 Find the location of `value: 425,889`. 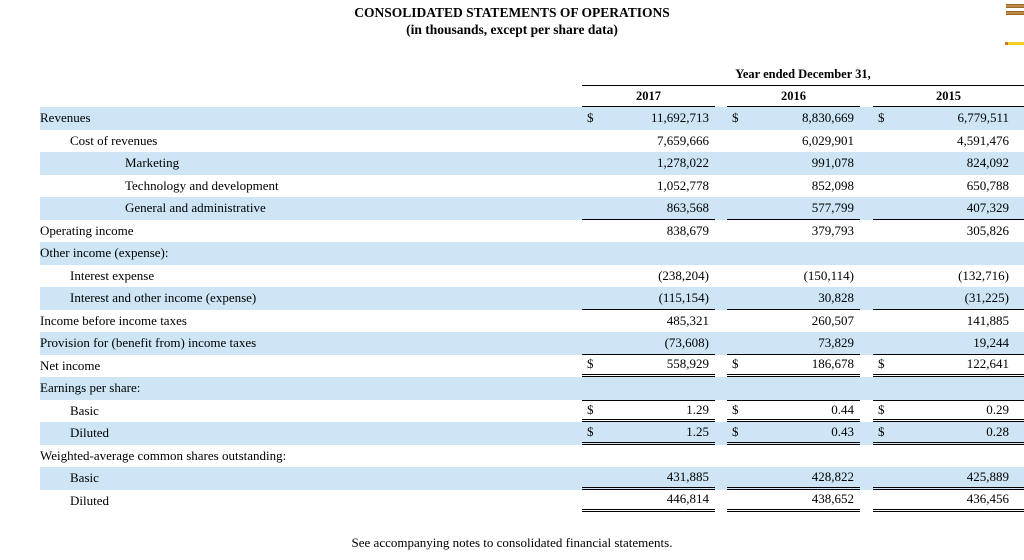

value: 425,889 is located at coordinates (987, 476).